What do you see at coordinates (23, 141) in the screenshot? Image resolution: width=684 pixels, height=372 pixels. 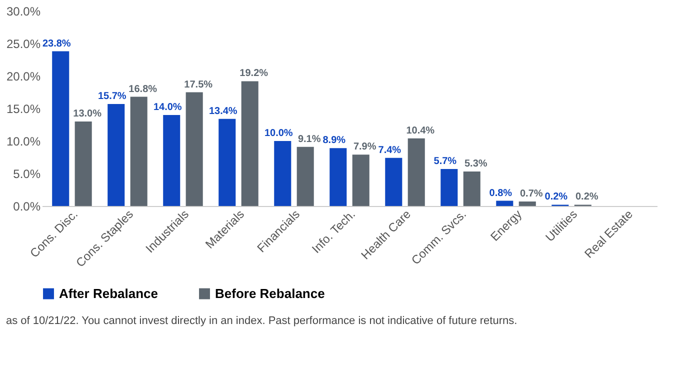 I see `y-tick-label: 10.0%` at bounding box center [23, 141].